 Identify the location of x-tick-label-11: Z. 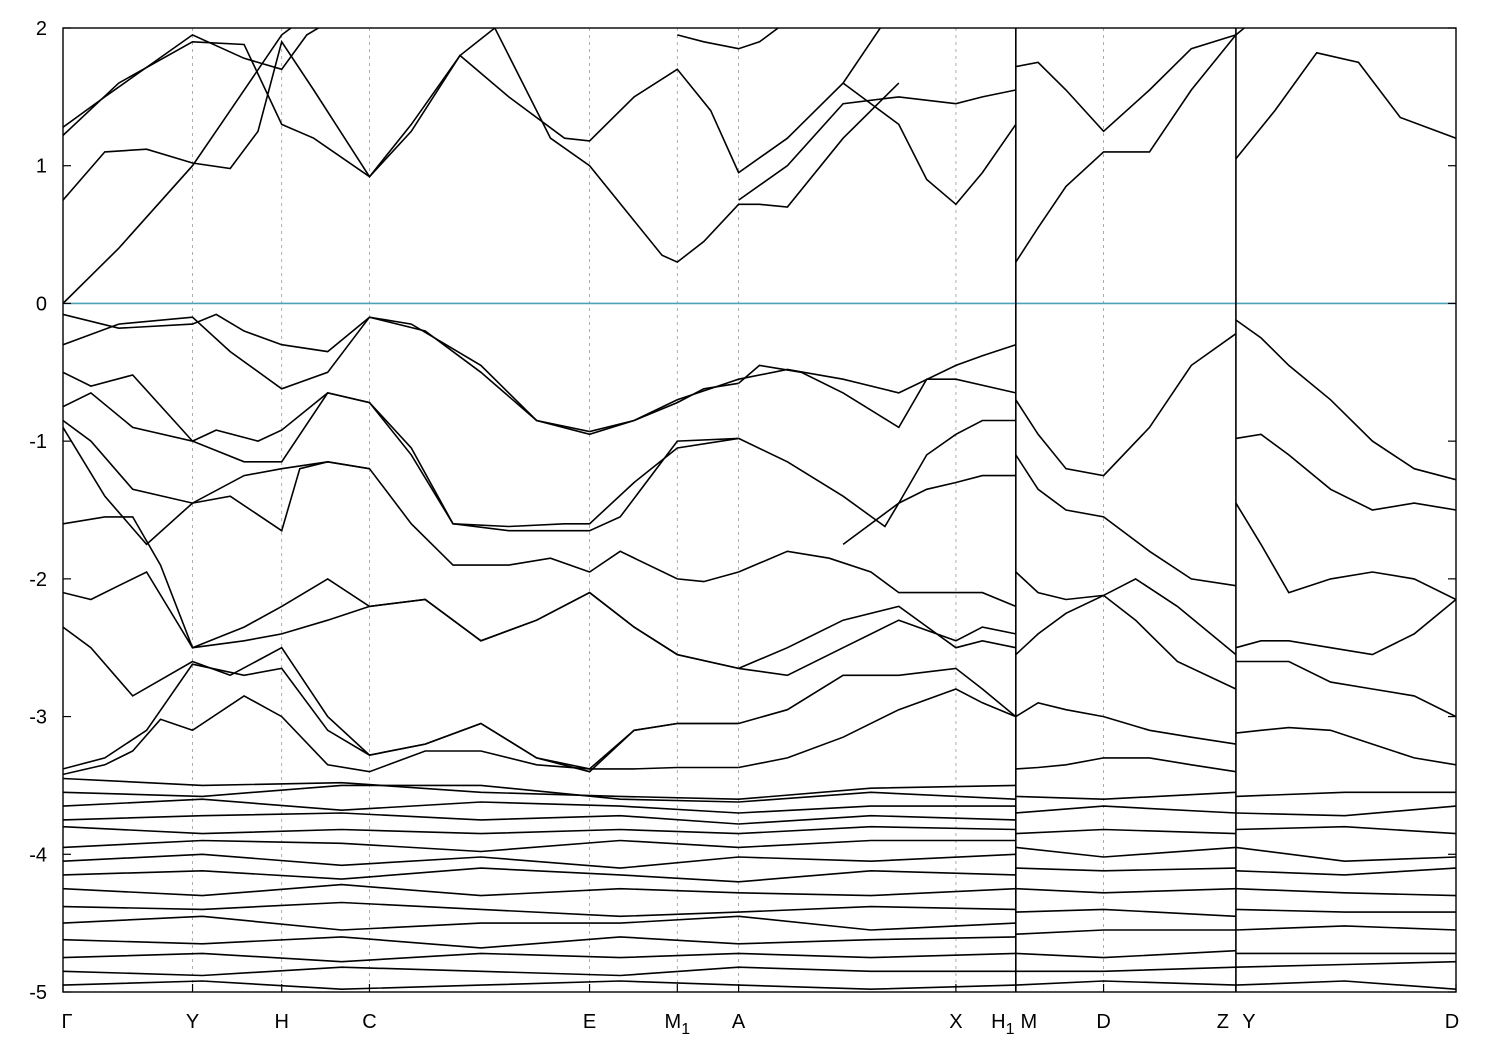
(1223, 1022).